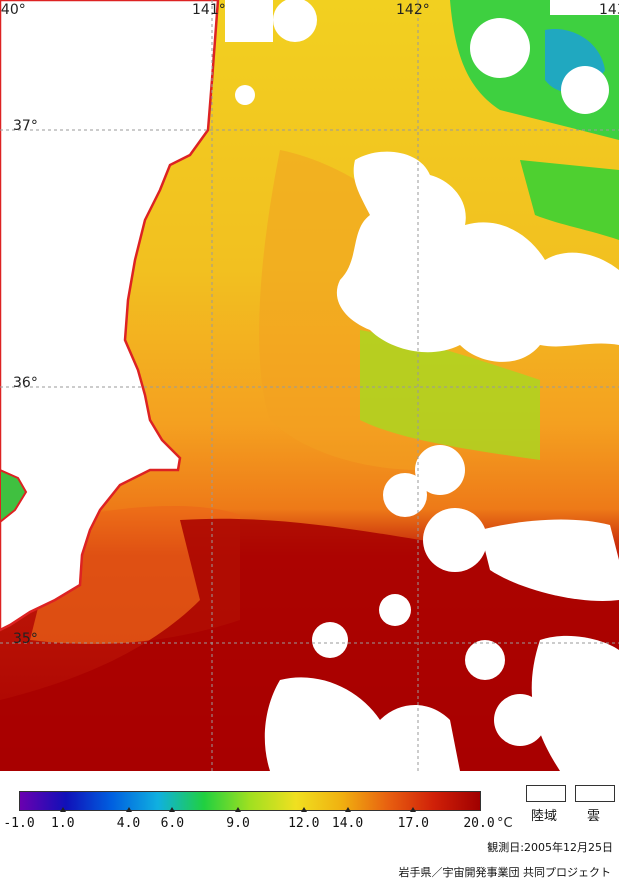  What do you see at coordinates (128, 823) in the screenshot?
I see `colorbar-tick-label: 4.0` at bounding box center [128, 823].